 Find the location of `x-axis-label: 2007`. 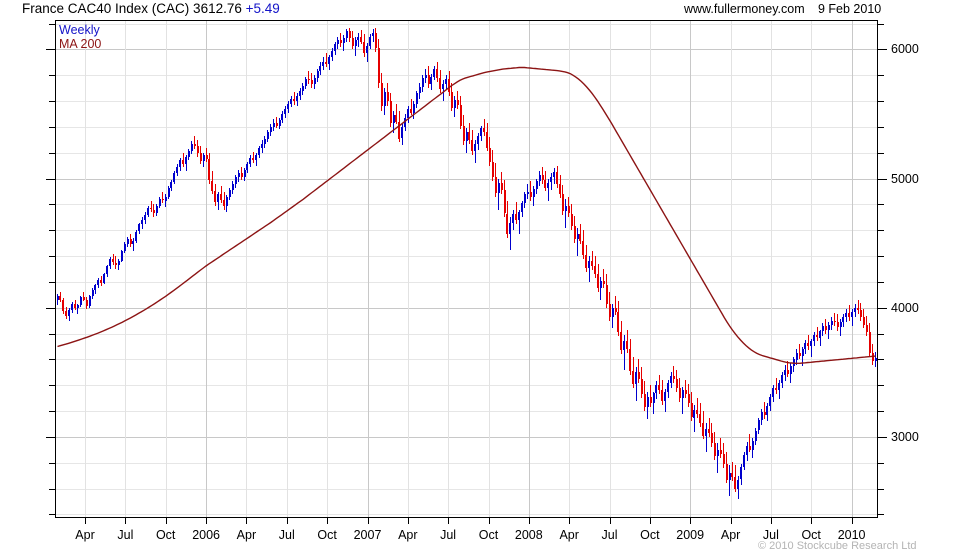

x-axis-label: 2007 is located at coordinates (367, 535).